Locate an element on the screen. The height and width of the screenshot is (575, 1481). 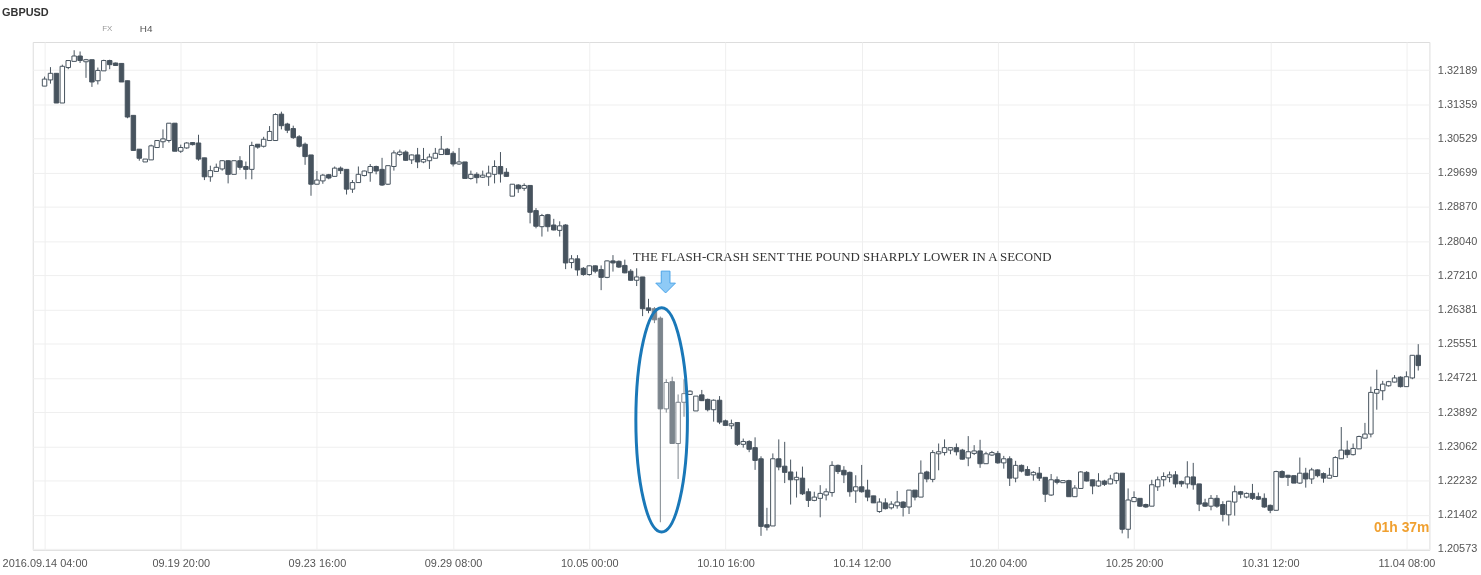
text: FX is located at coordinates (108, 29).